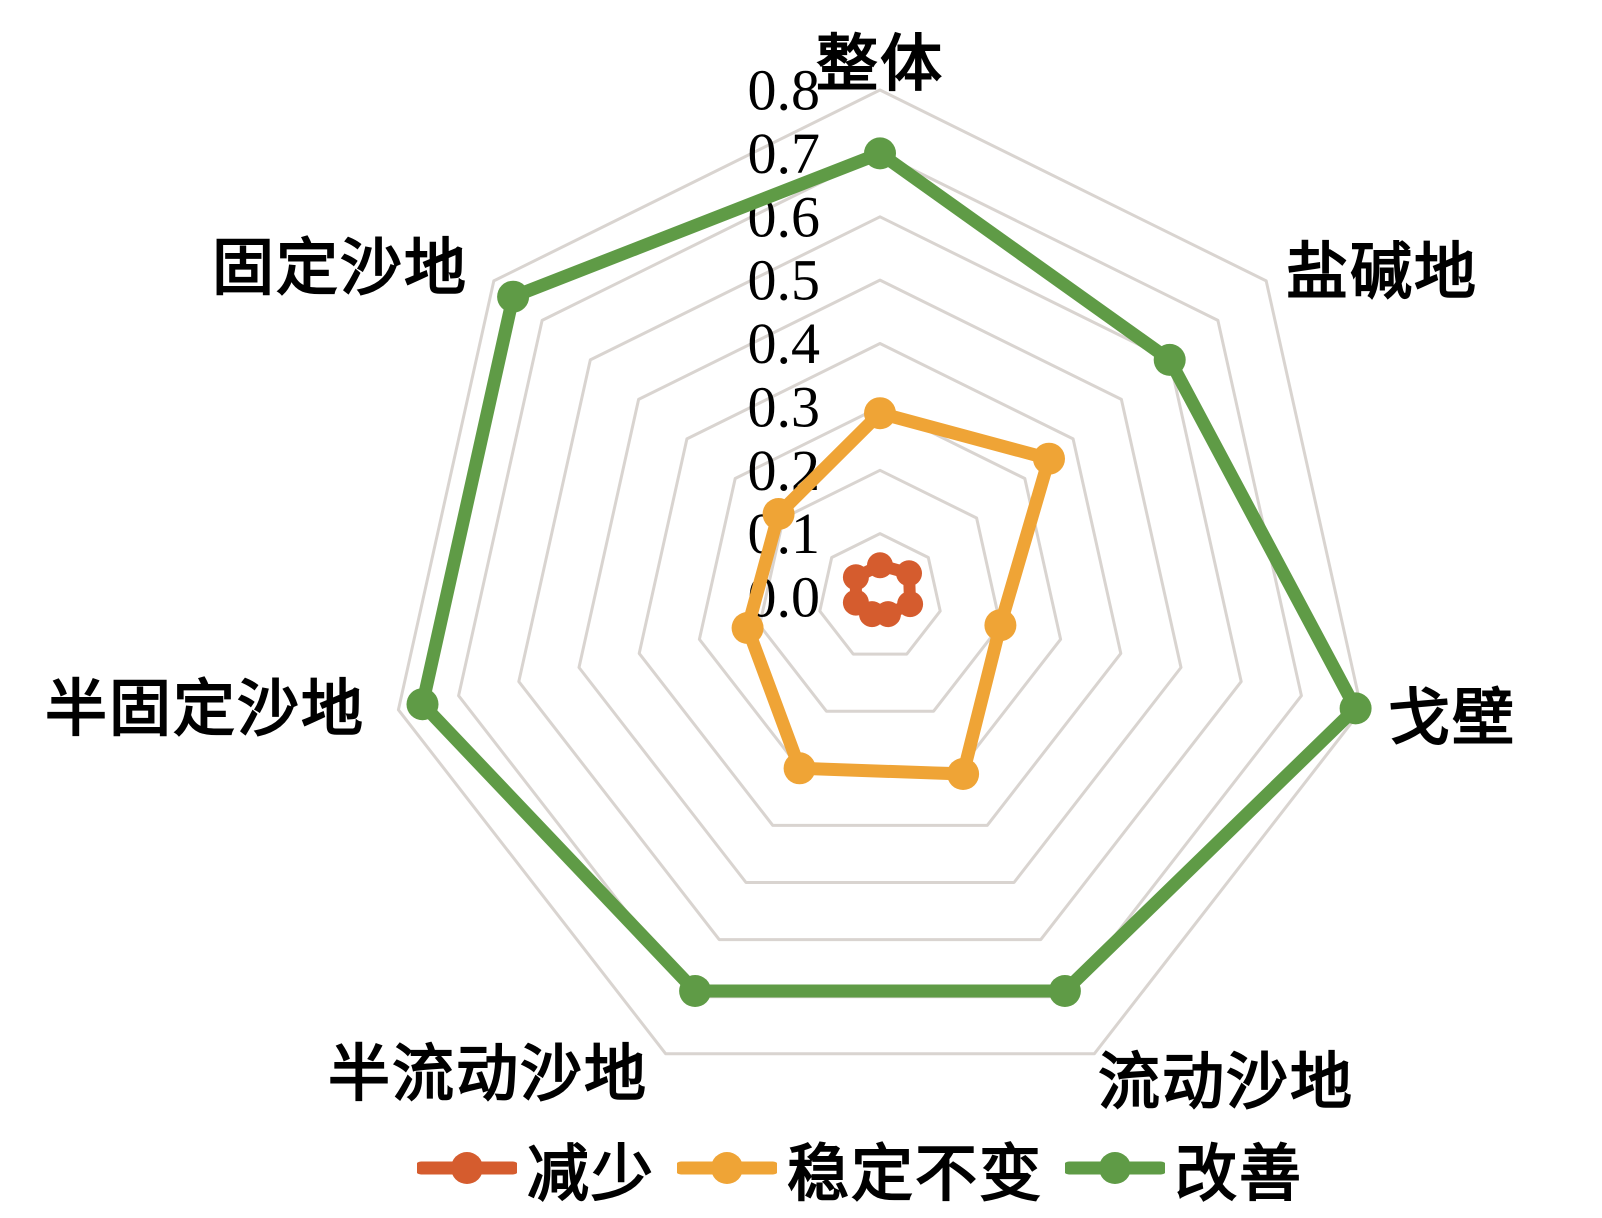  What do you see at coordinates (880, 65) in the screenshot?
I see `axis-label-overall: 整体` at bounding box center [880, 65].